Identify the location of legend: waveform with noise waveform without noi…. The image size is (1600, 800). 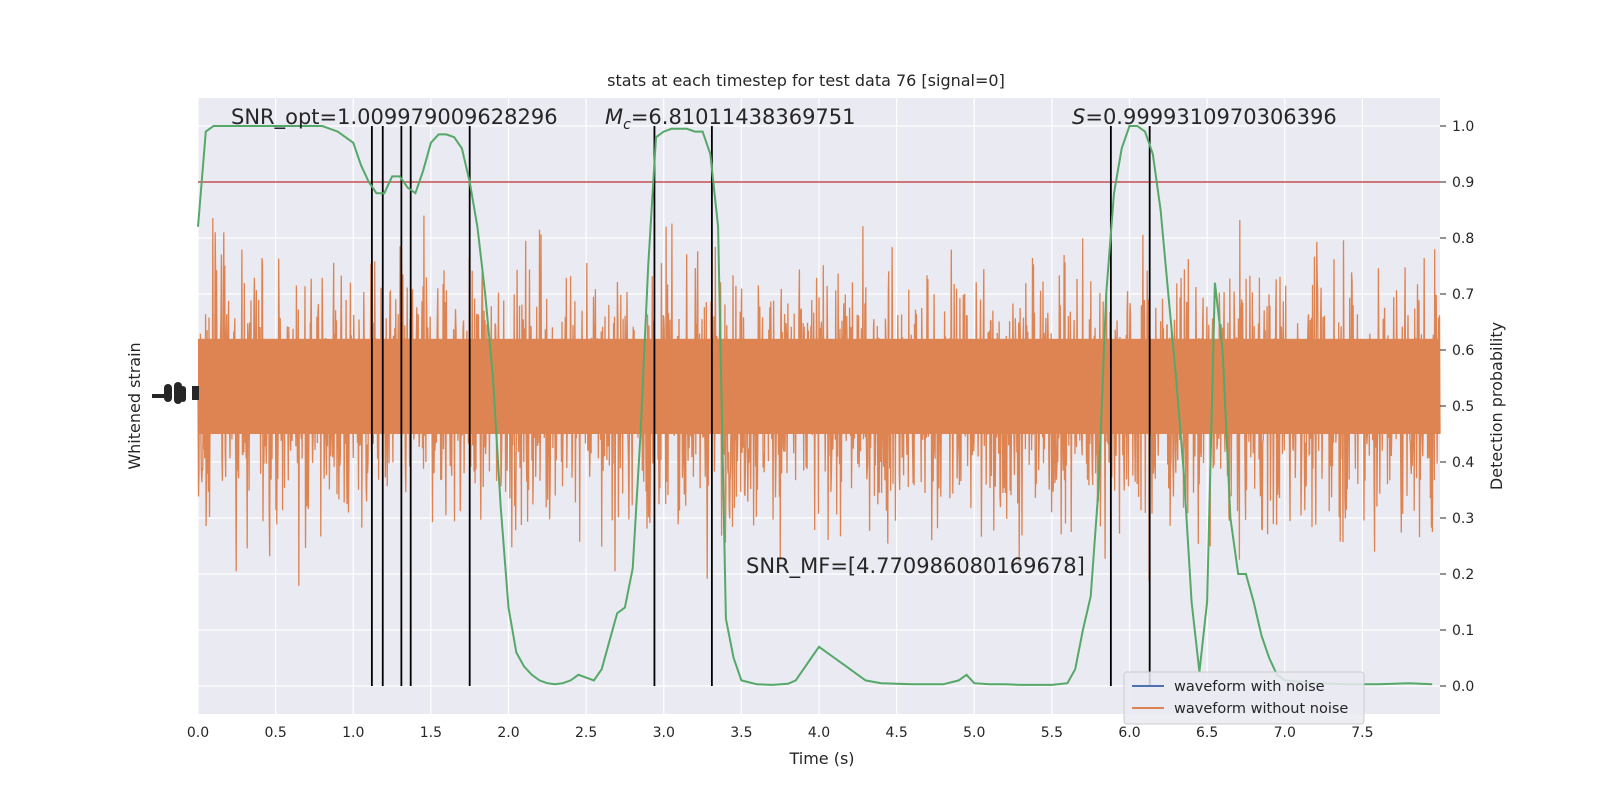
(1244, 698).